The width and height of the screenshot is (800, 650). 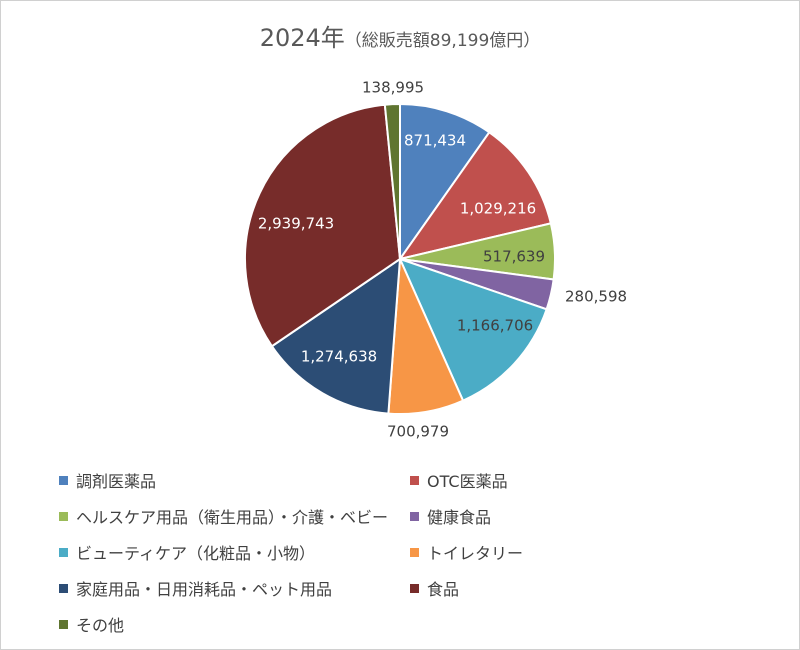 What do you see at coordinates (435, 141) in the screenshot?
I see `data-label-1: 871,434` at bounding box center [435, 141].